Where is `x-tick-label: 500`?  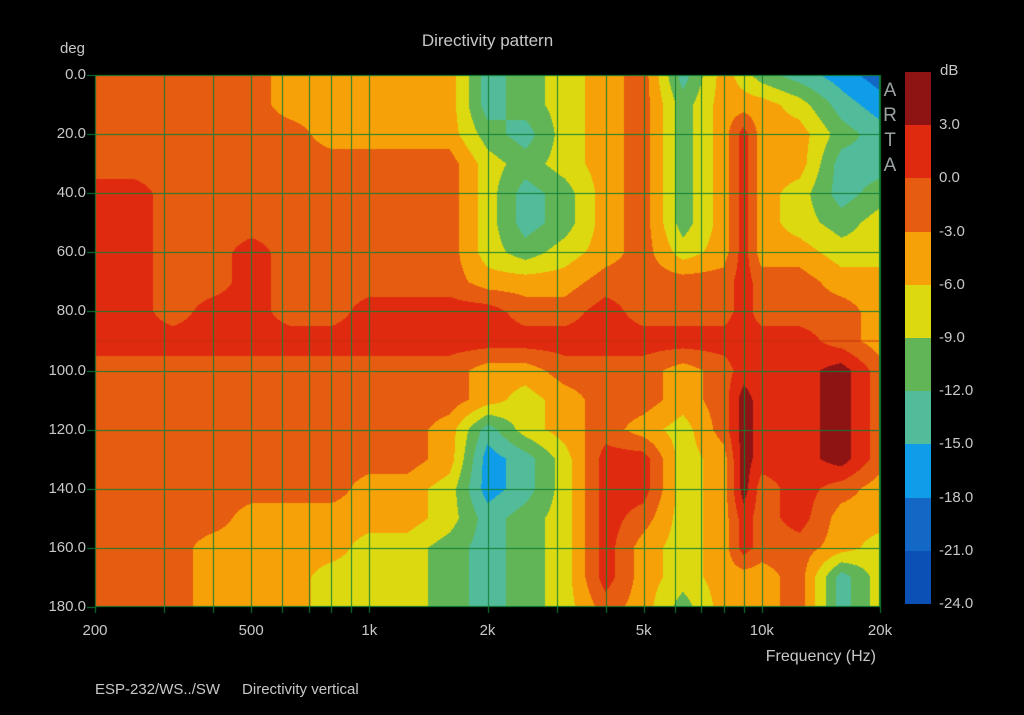
x-tick-label: 500 is located at coordinates (251, 630).